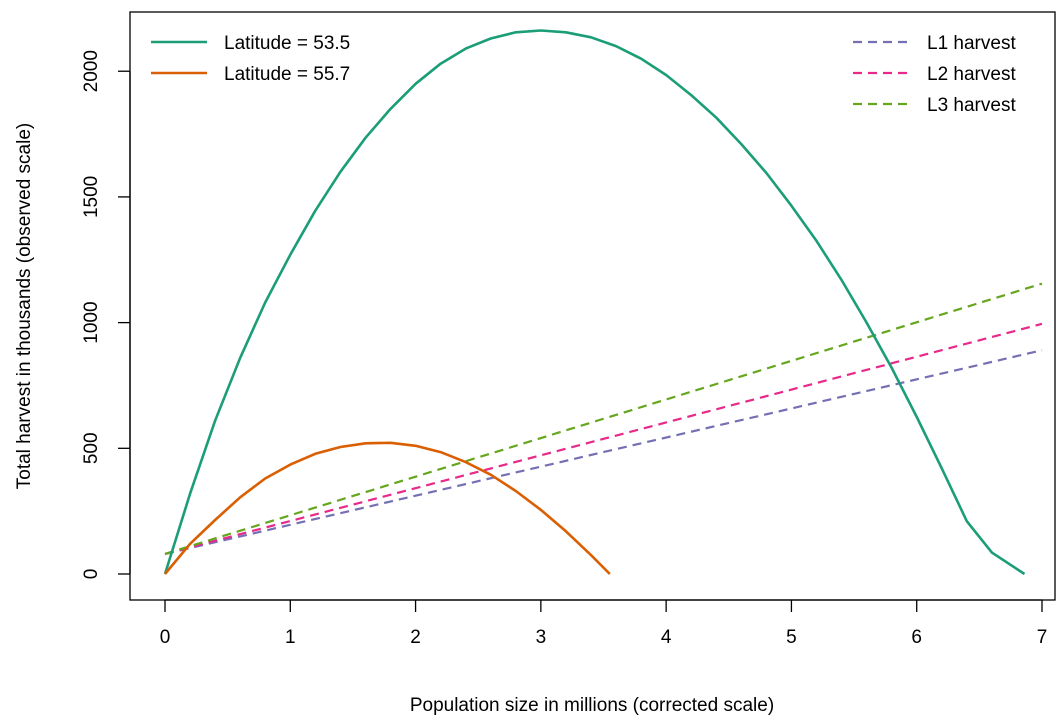 The width and height of the screenshot is (1060, 724). Describe the element at coordinates (971, 74) in the screenshot. I see `legend-label-l2-harvest: L2 harvest` at that location.